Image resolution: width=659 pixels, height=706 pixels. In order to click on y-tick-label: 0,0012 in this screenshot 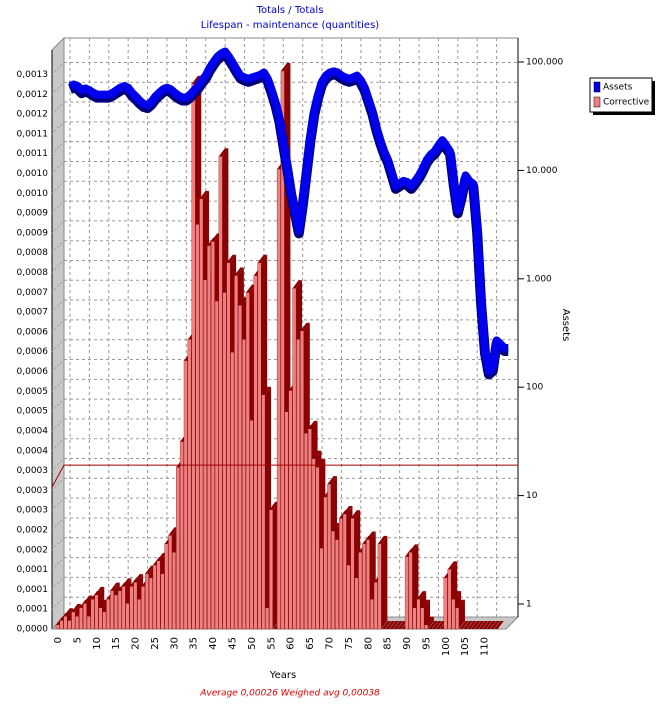, I will do `click(33, 115)`.